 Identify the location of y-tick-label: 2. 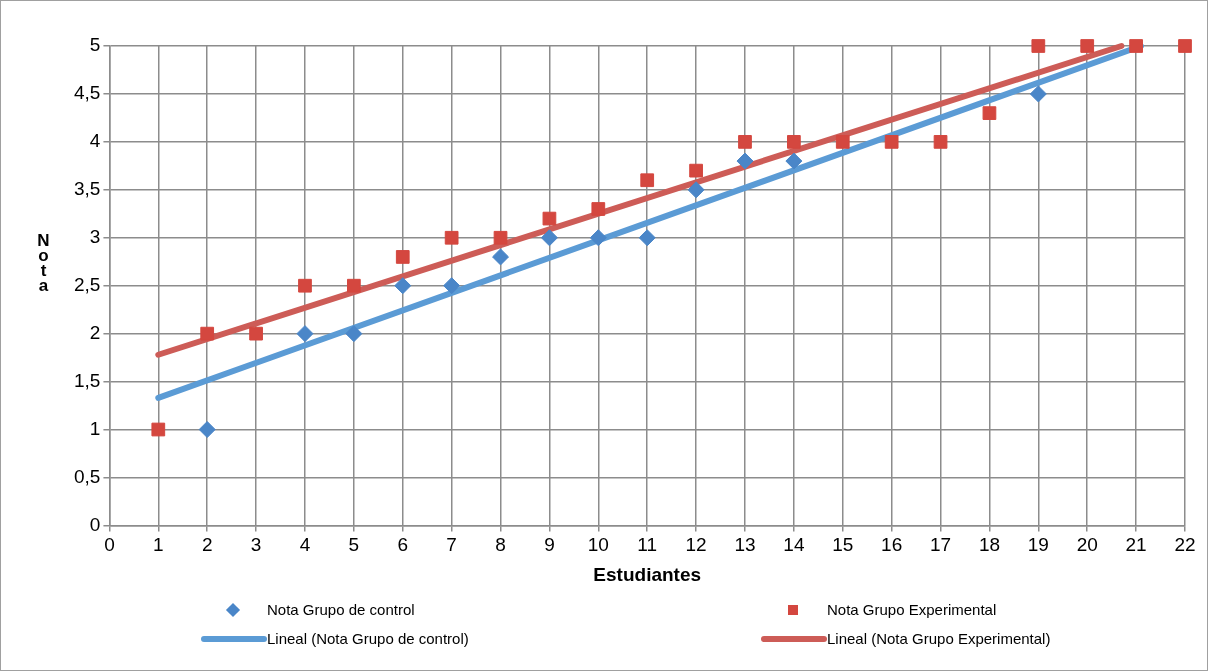
(95, 332).